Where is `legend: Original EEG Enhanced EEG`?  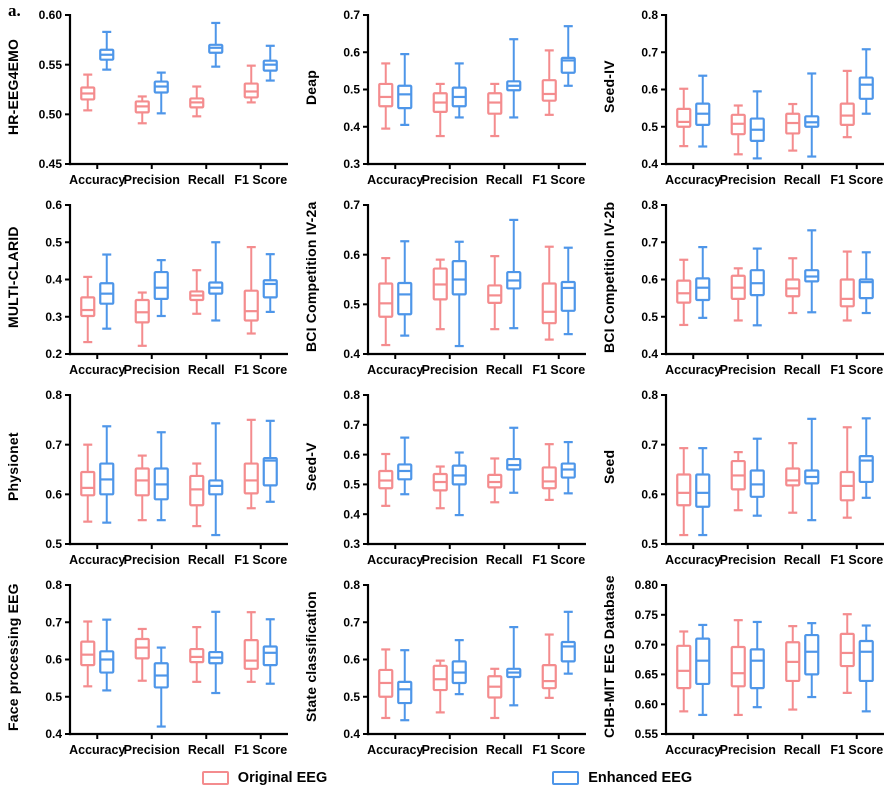 legend: Original EEG Enhanced EEG is located at coordinates (447, 778).